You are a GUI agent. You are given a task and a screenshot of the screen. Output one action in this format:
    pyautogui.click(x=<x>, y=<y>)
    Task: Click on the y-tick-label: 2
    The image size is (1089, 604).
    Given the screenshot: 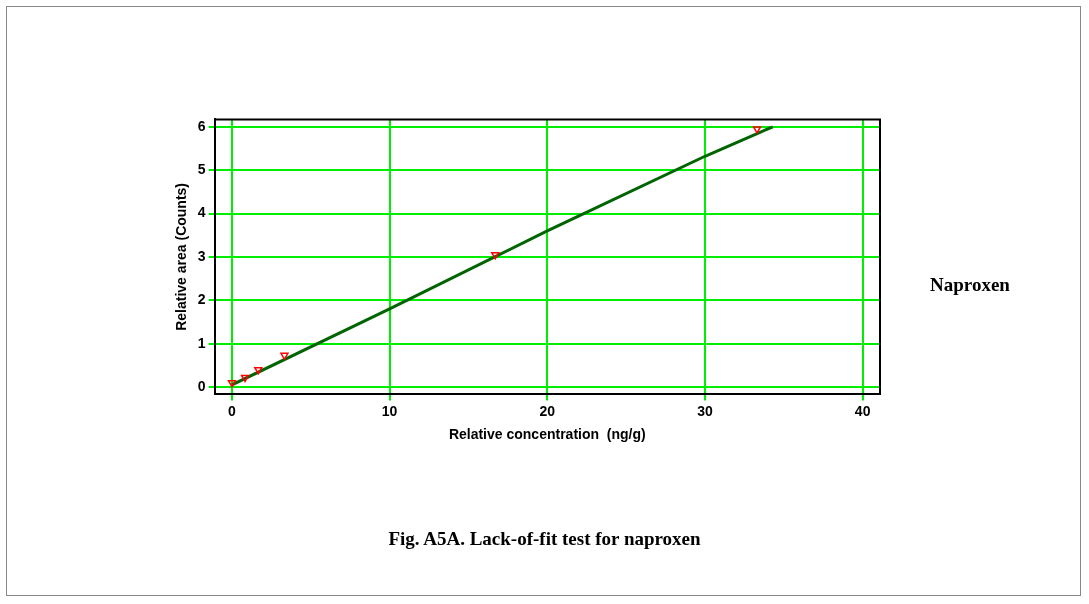 What is the action you would take?
    pyautogui.click(x=201, y=299)
    